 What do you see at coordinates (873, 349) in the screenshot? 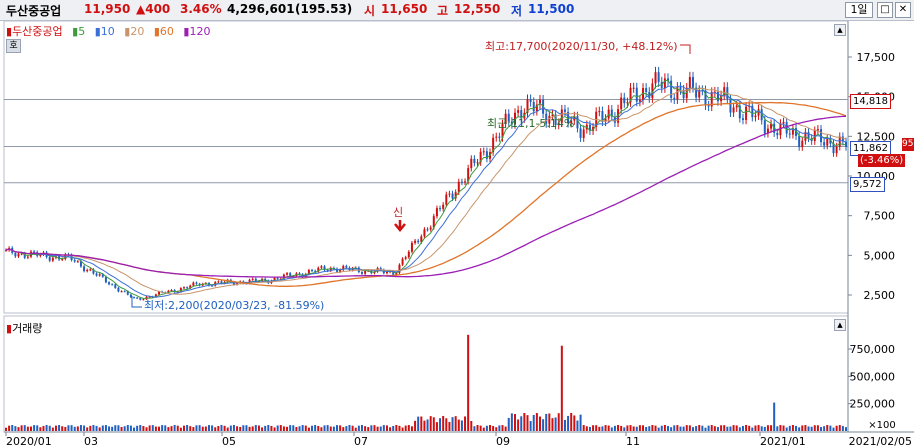
I see `volume-tick-label: 750,000` at bounding box center [873, 349].